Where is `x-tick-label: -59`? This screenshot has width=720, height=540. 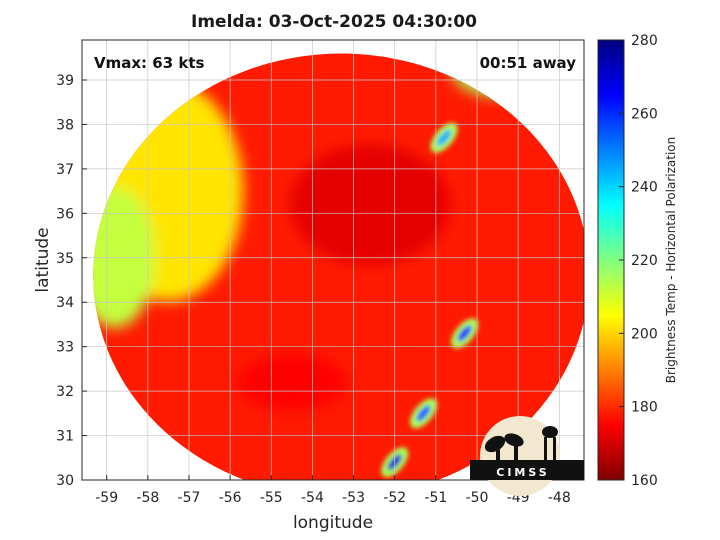 x-tick-label: -59 is located at coordinates (106, 498).